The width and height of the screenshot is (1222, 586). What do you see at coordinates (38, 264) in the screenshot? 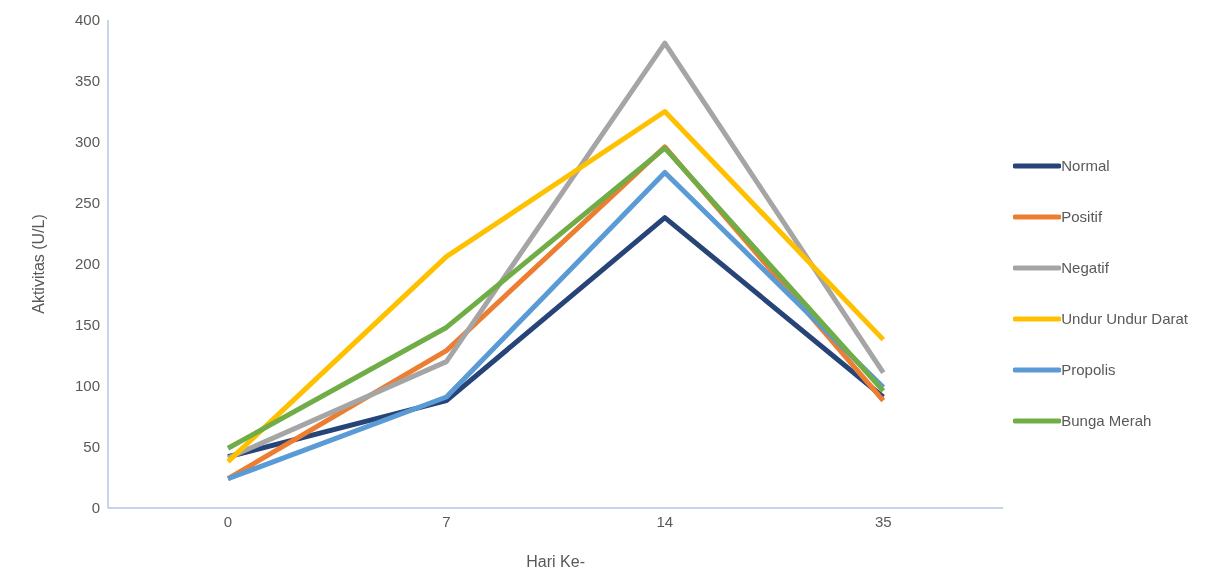
I see `y-axis-title: Aktivitas (U/L)` at bounding box center [38, 264].